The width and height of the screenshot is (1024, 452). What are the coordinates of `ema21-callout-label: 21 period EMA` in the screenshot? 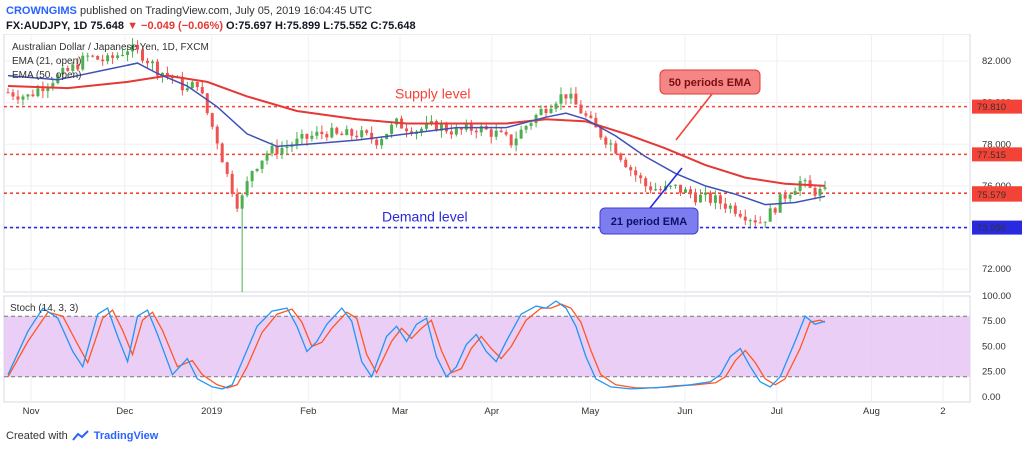 It's located at (649, 222).